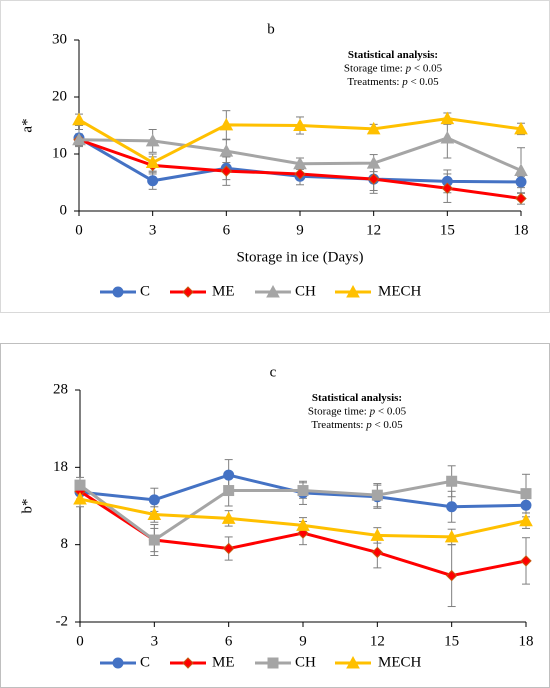 This screenshot has height=688, width=550. What do you see at coordinates (59, 153) in the screenshot?
I see `y-tick-label: 10` at bounding box center [59, 153].